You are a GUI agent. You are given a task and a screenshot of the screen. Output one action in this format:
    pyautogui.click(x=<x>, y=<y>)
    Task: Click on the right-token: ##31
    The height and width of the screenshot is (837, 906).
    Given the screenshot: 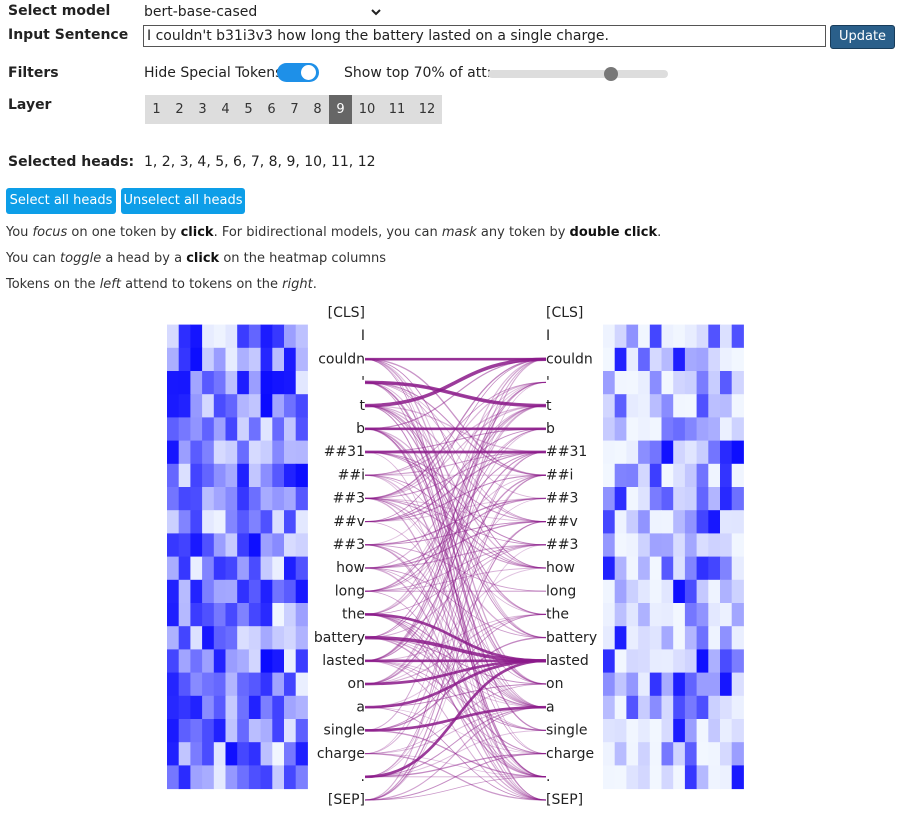 What is the action you would take?
    pyautogui.click(x=566, y=452)
    